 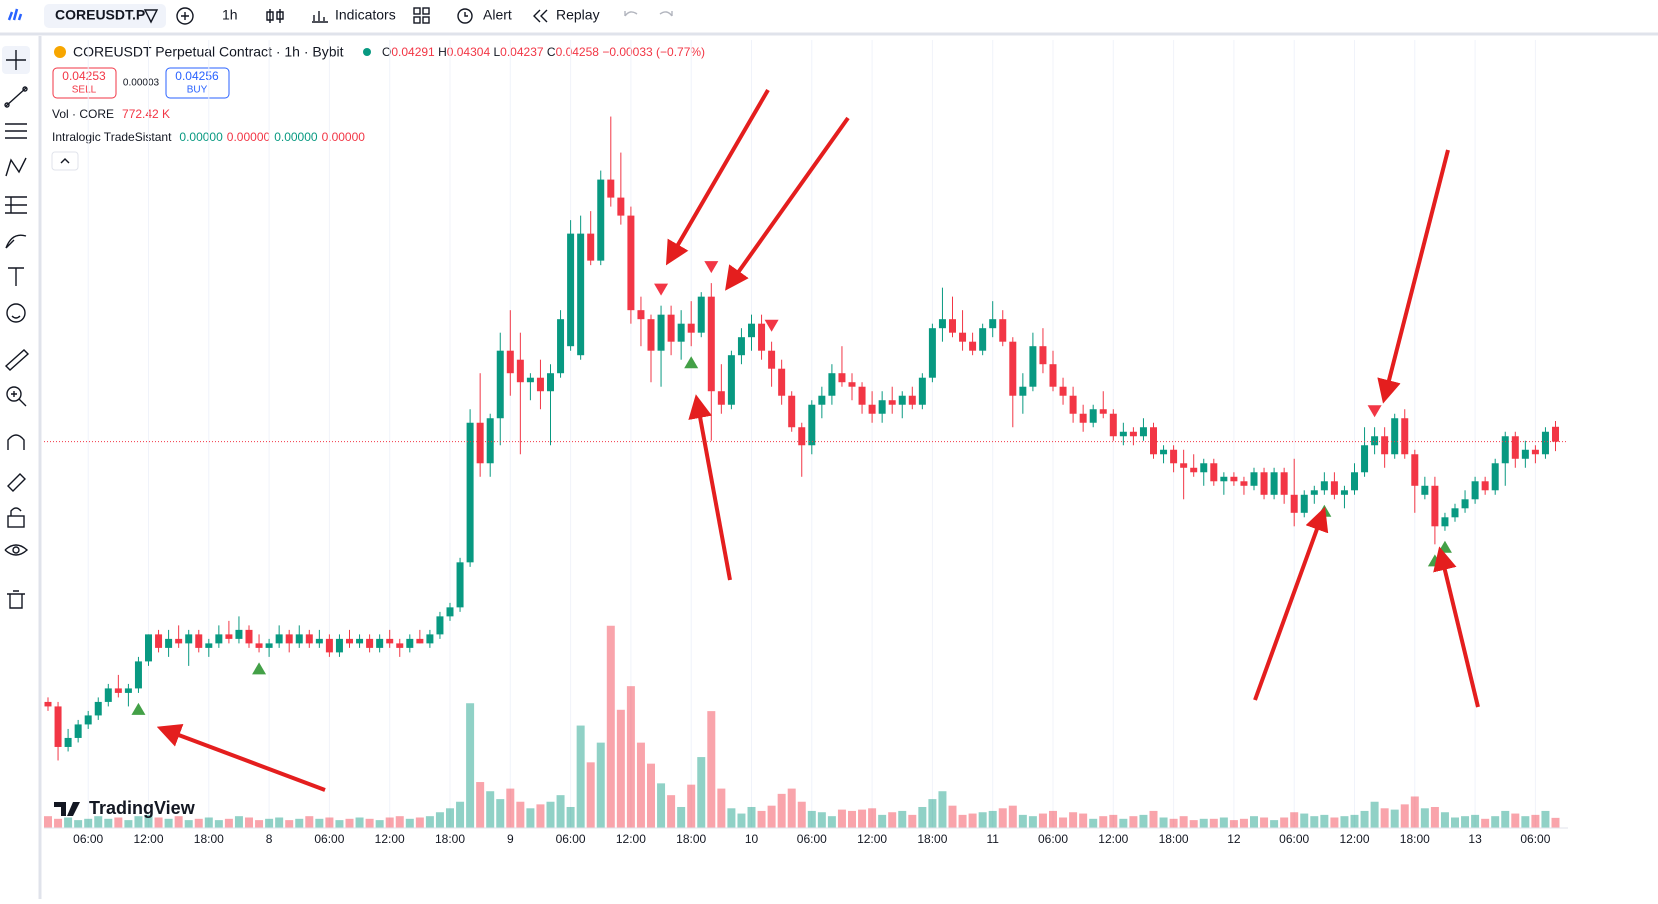 I want to click on alert-icon, so click(x=465, y=16).